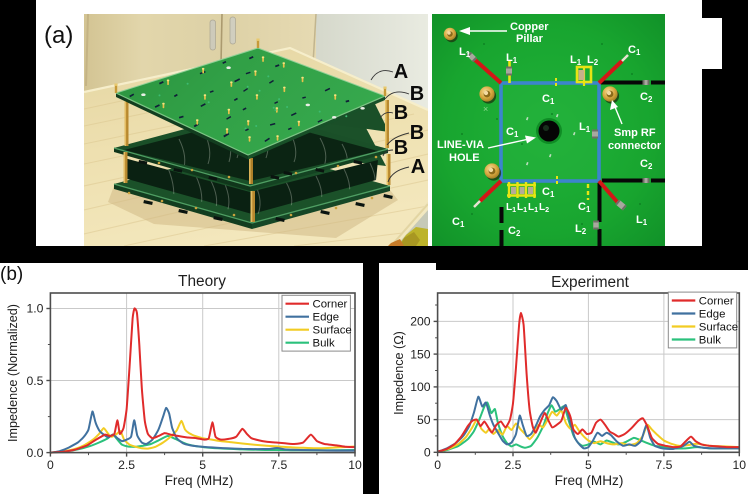 The image size is (748, 494). I want to click on svg-text: 50, so click(424, 420).